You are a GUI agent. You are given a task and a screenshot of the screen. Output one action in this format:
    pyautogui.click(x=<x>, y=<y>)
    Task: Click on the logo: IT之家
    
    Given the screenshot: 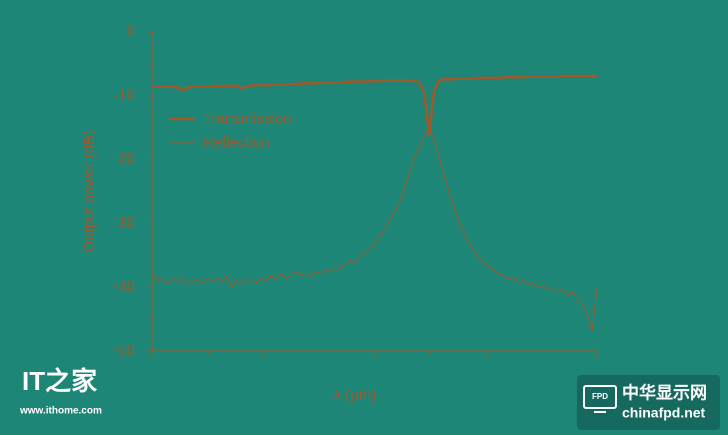 What is the action you would take?
    pyautogui.click(x=59, y=381)
    